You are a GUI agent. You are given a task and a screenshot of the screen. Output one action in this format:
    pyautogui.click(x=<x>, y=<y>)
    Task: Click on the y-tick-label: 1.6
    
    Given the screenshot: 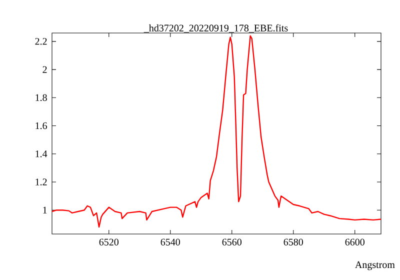 What is the action you would take?
    pyautogui.click(x=41, y=126)
    